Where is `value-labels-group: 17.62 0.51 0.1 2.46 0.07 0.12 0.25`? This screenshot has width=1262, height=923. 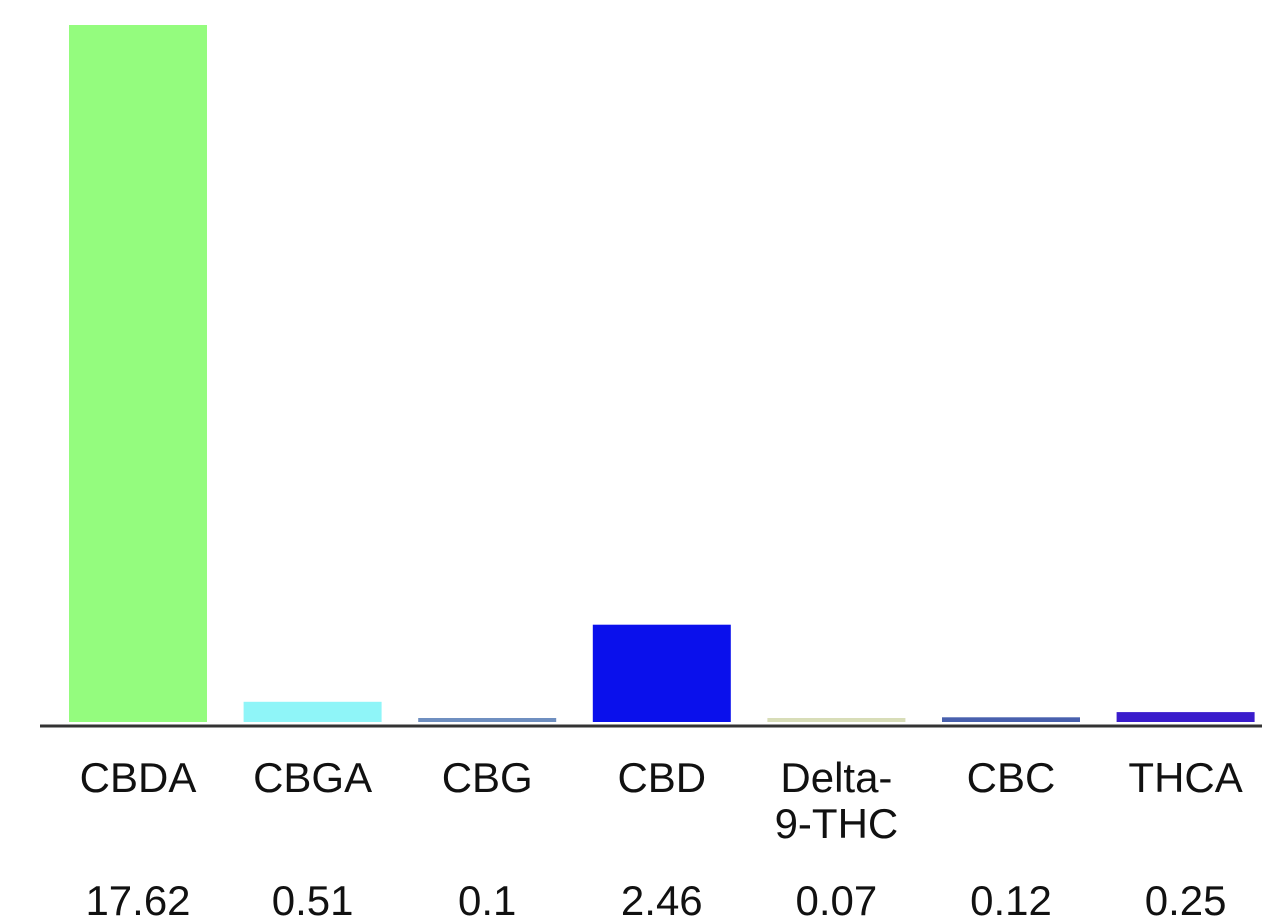 value-labels-group: 17.62 0.51 0.1 2.46 0.07 0.12 0.25 is located at coordinates (655, 900).